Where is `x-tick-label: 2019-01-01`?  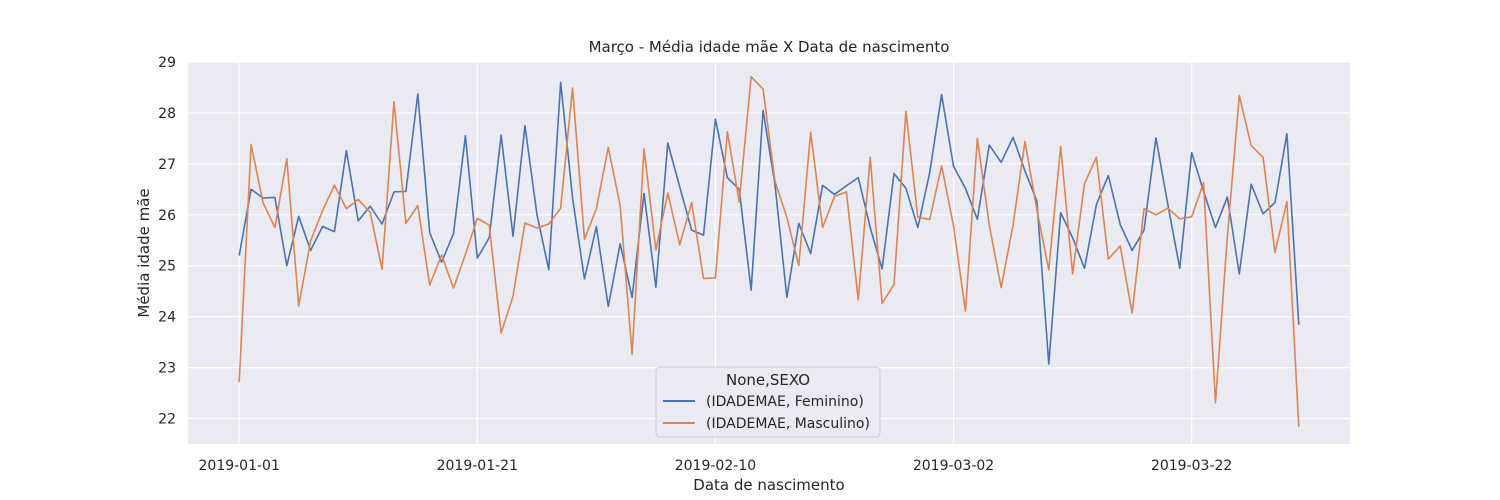 x-tick-label: 2019-01-01 is located at coordinates (239, 466).